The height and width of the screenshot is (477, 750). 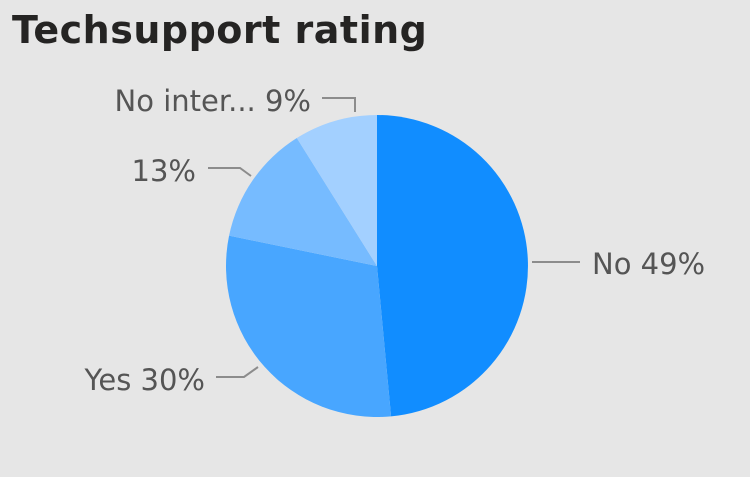 I want to click on pie-slice-unlabeled, so click(x=303, y=202).